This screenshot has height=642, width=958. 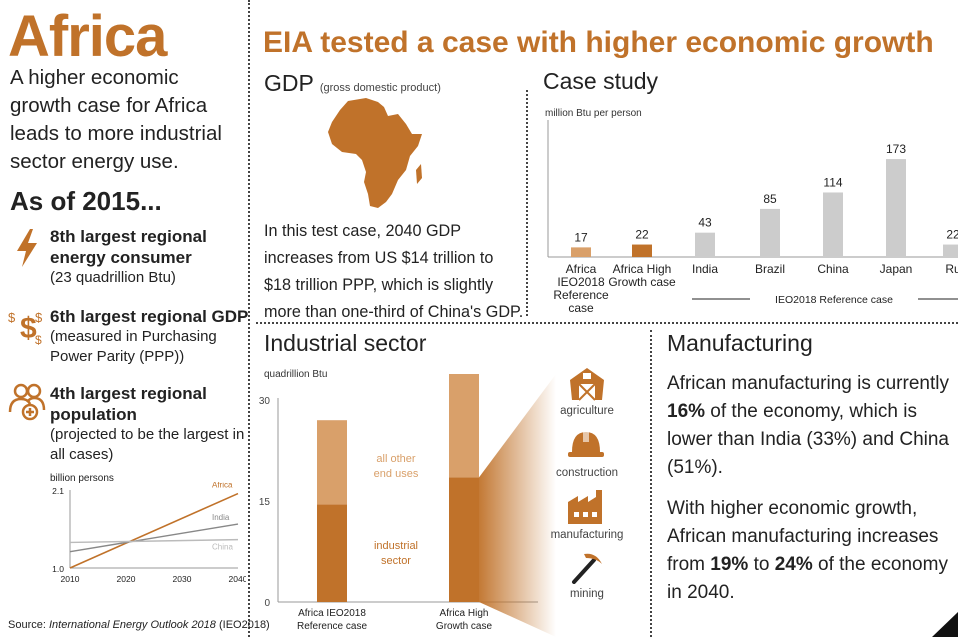 I want to click on factory-icon, so click(x=588, y=507).